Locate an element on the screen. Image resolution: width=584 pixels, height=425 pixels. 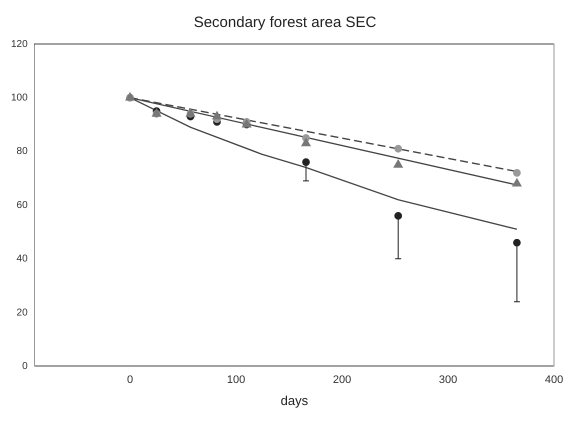
x-tick-label: 0 is located at coordinates (130, 380).